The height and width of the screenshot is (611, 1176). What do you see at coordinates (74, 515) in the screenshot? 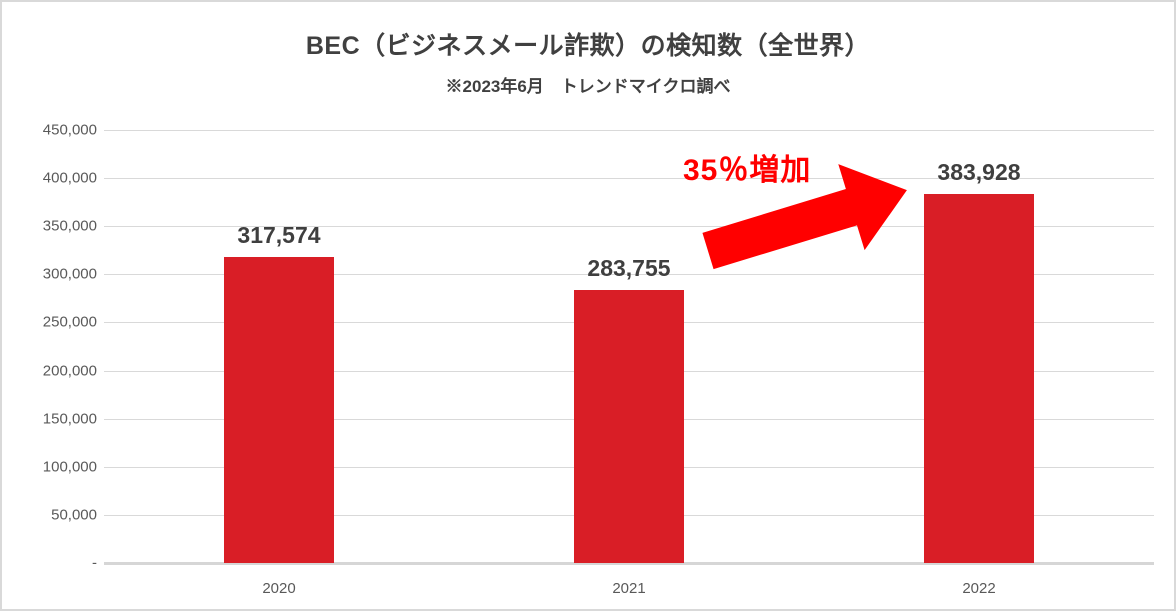
I see `y-axis-tick-label: 50,000` at bounding box center [74, 515].